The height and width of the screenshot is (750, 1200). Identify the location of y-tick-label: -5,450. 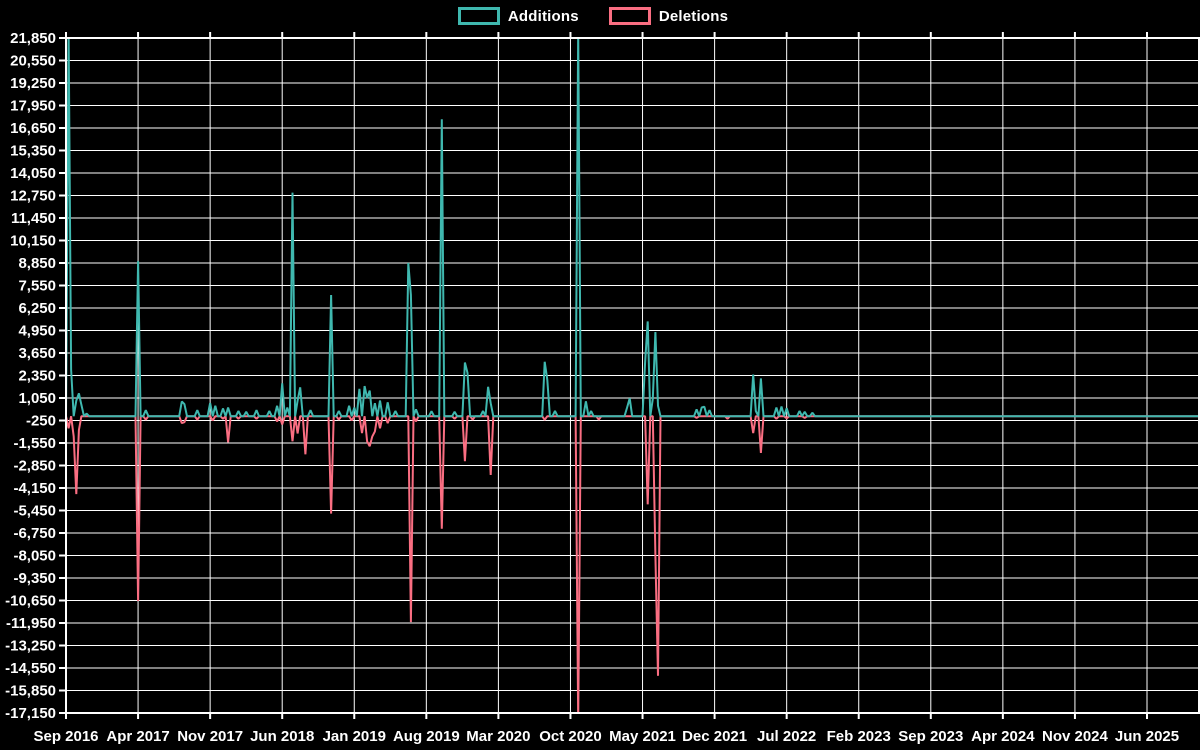
(34, 511).